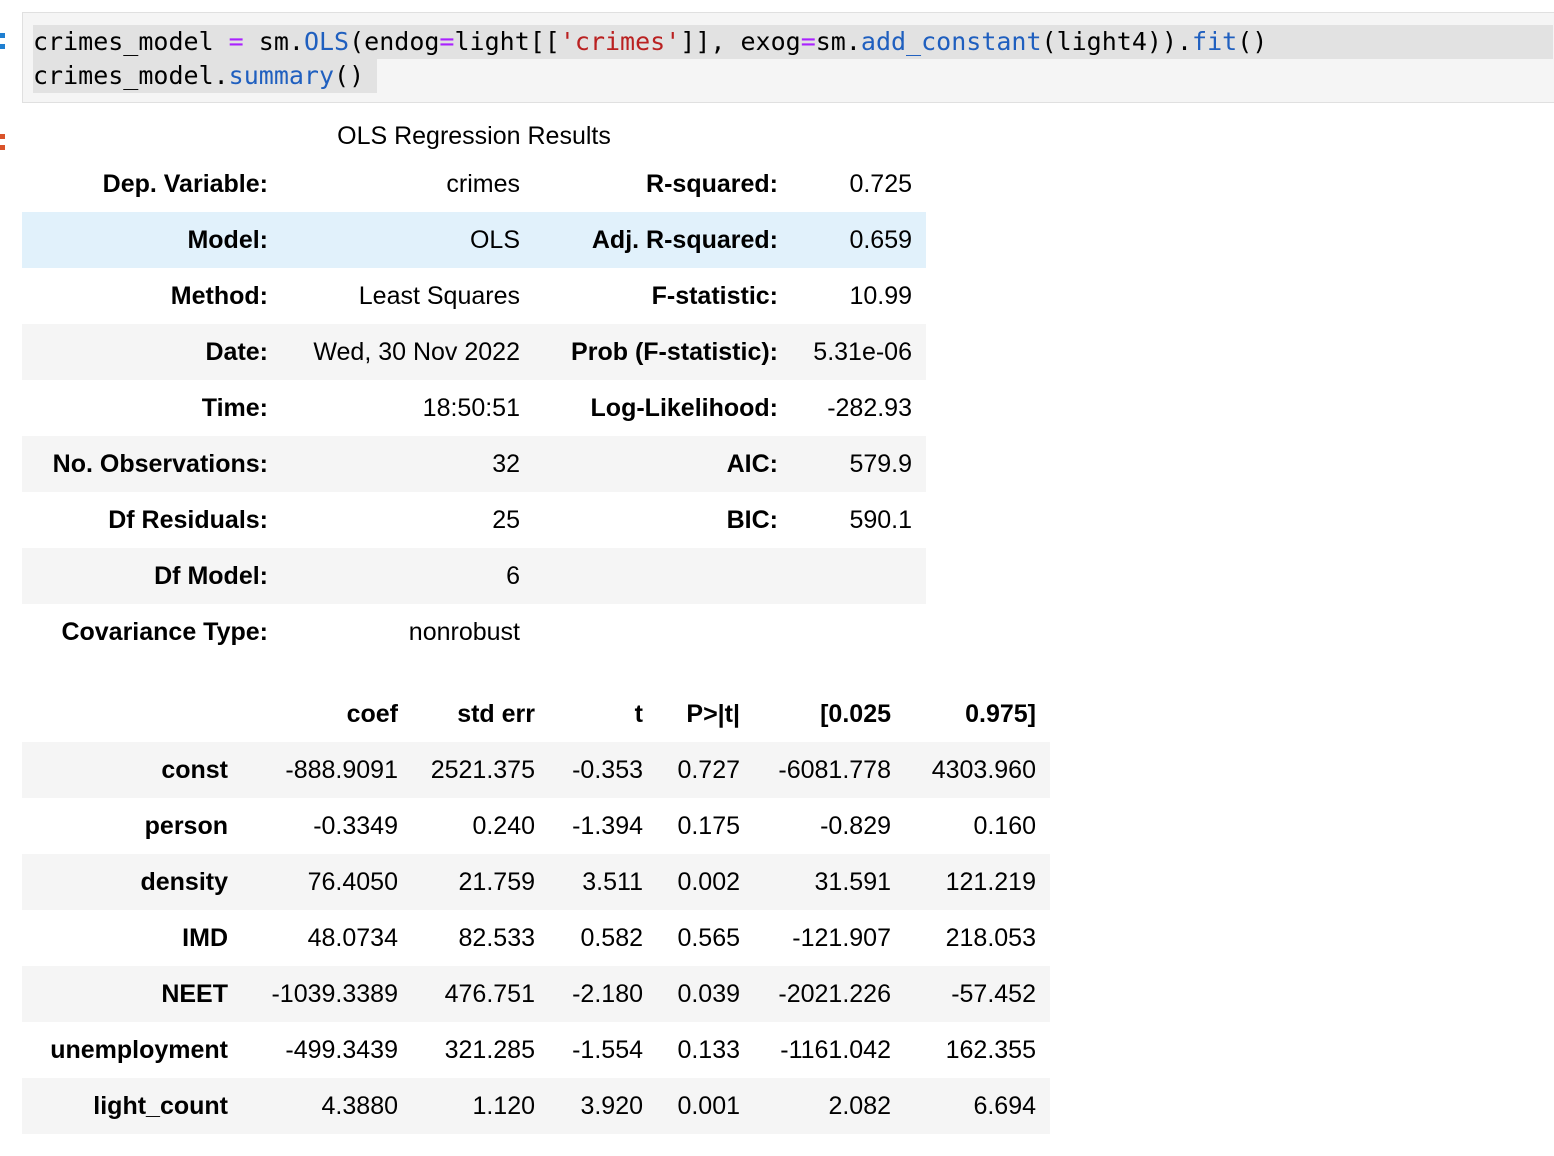  Describe the element at coordinates (194, 994) in the screenshot. I see `variable-name: NEET` at that location.